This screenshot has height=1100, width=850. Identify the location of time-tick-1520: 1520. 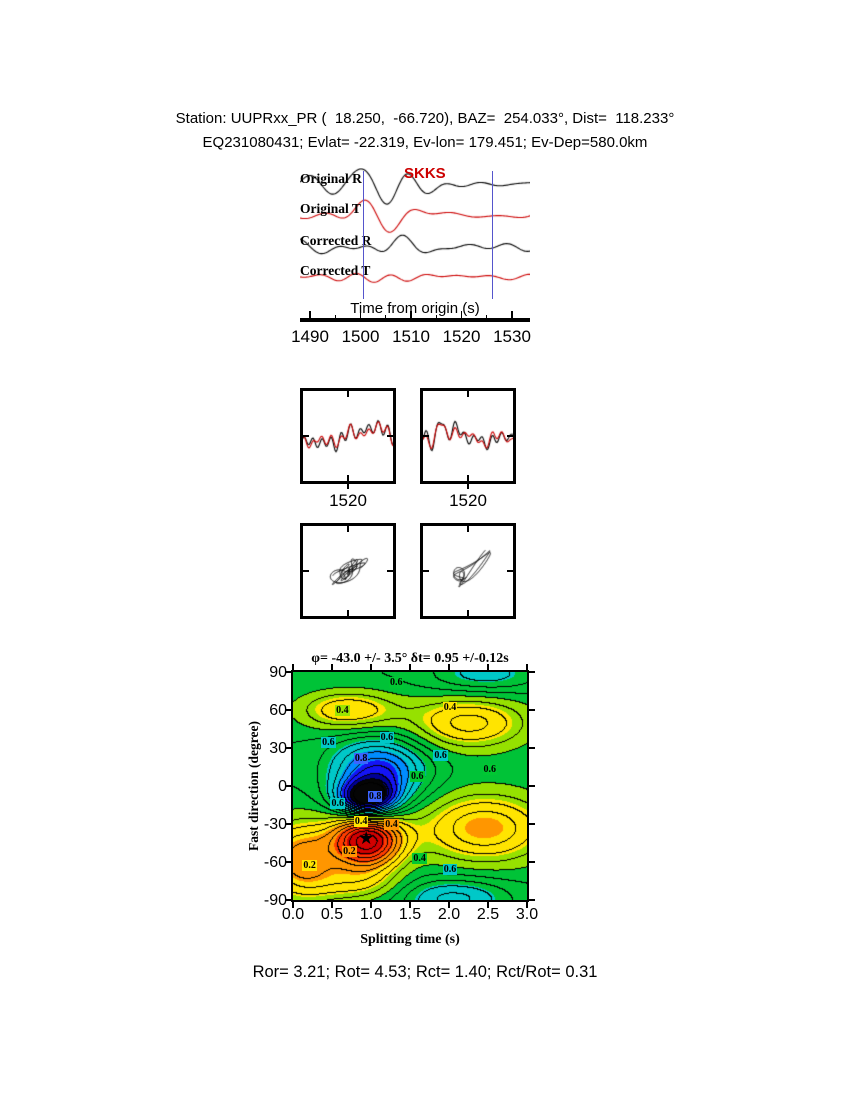
(461, 336).